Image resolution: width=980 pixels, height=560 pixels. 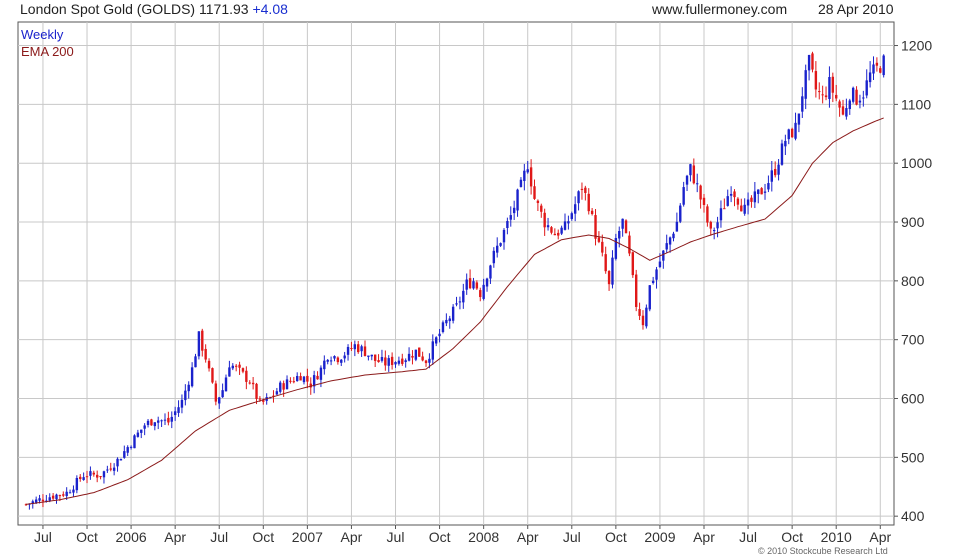 What do you see at coordinates (720, 9) in the screenshot?
I see `site-url: www.fullermoney.com` at bounding box center [720, 9].